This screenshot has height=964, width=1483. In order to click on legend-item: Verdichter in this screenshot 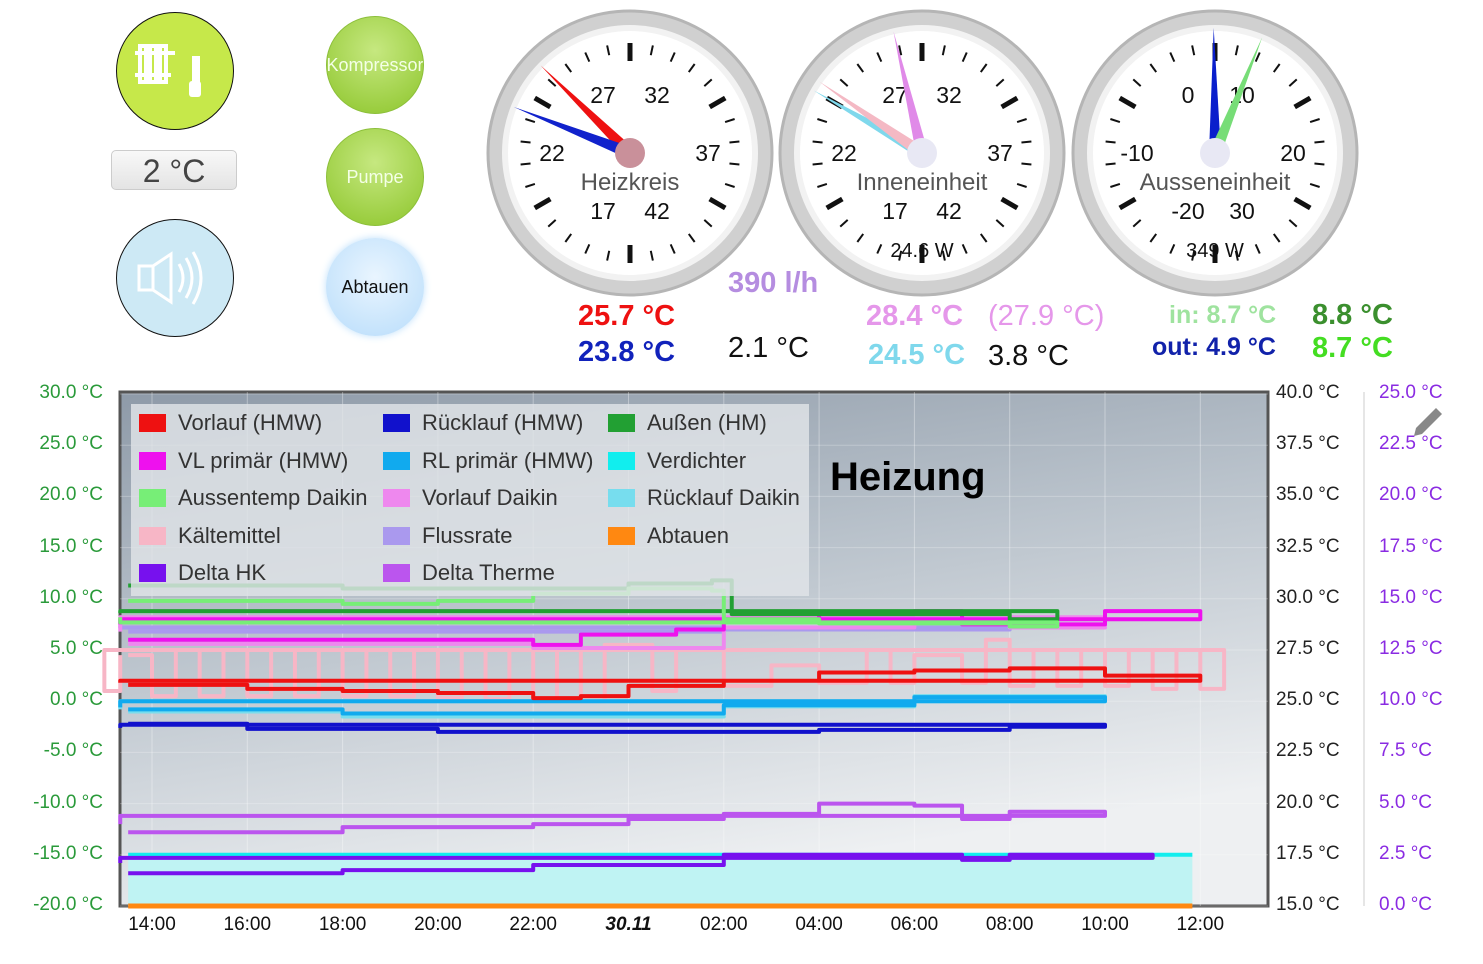, I will do `click(677, 461)`.